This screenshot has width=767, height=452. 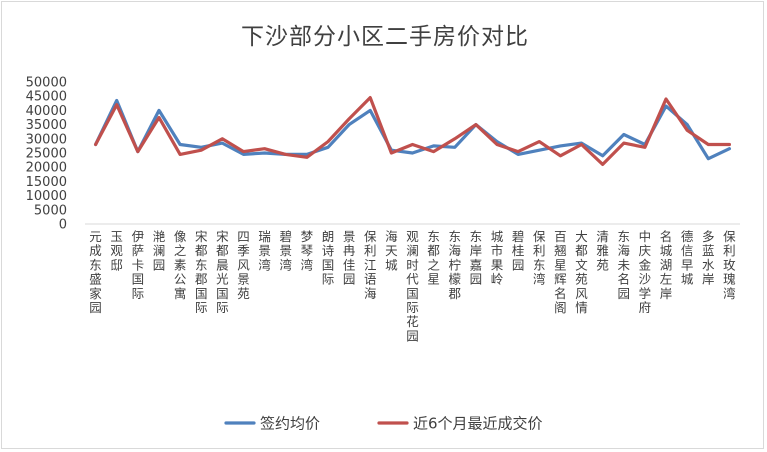 What do you see at coordinates (46, 182) in the screenshot?
I see `y-tick-label: 15000` at bounding box center [46, 182].